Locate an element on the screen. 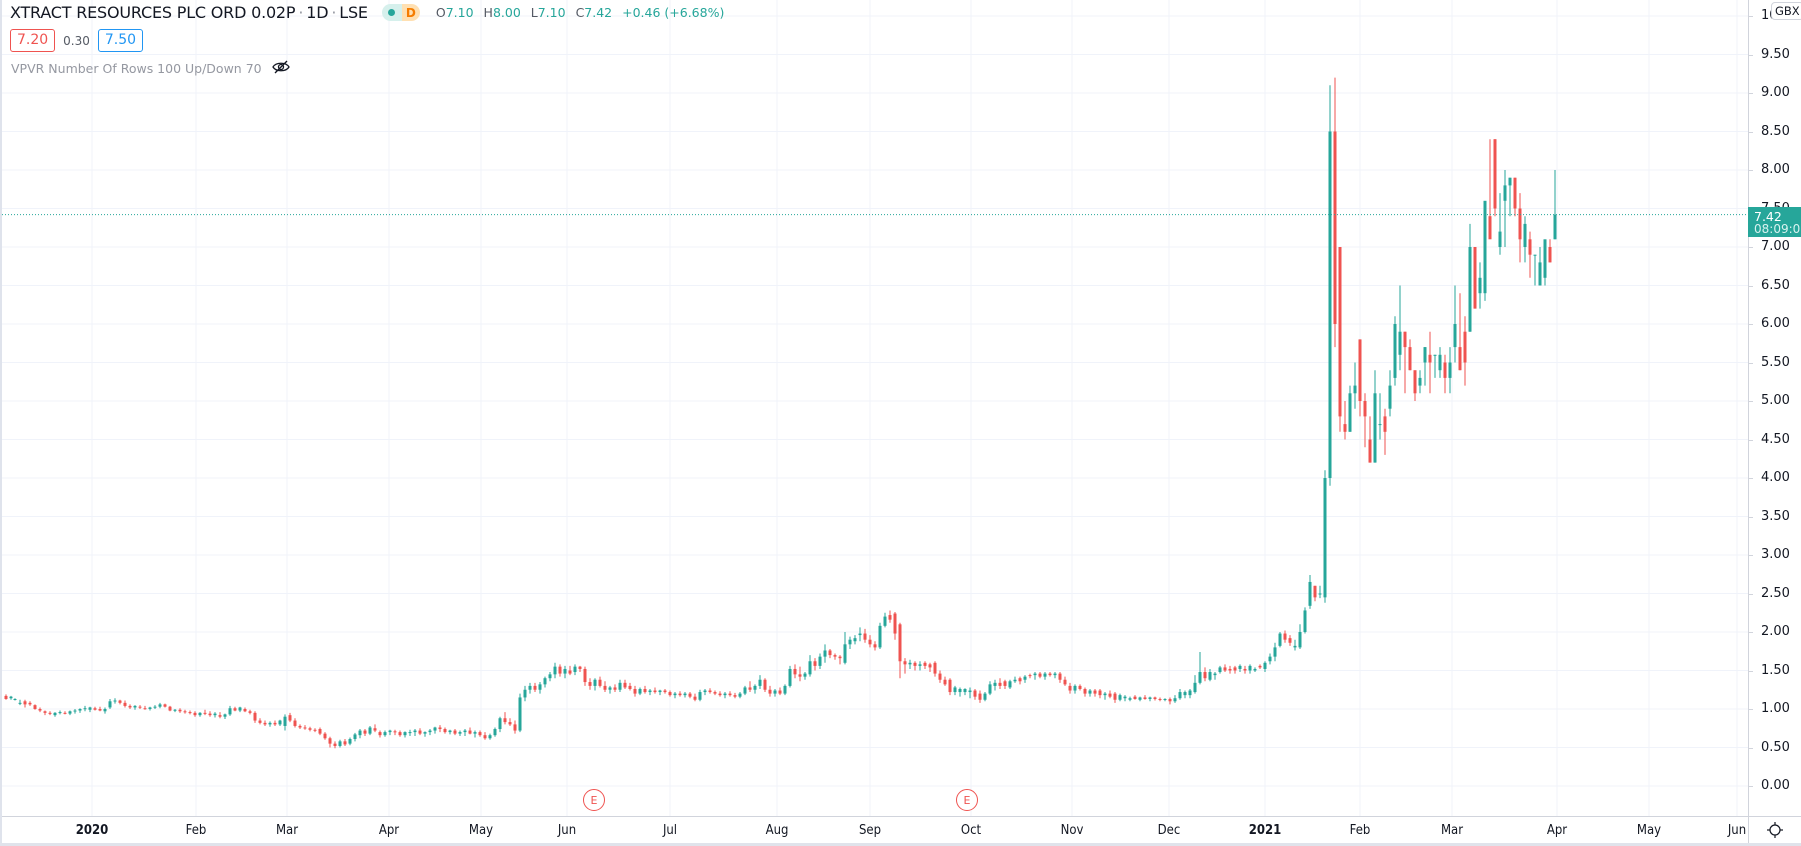 The image size is (1801, 846). time-axis-label: Oct is located at coordinates (971, 830).